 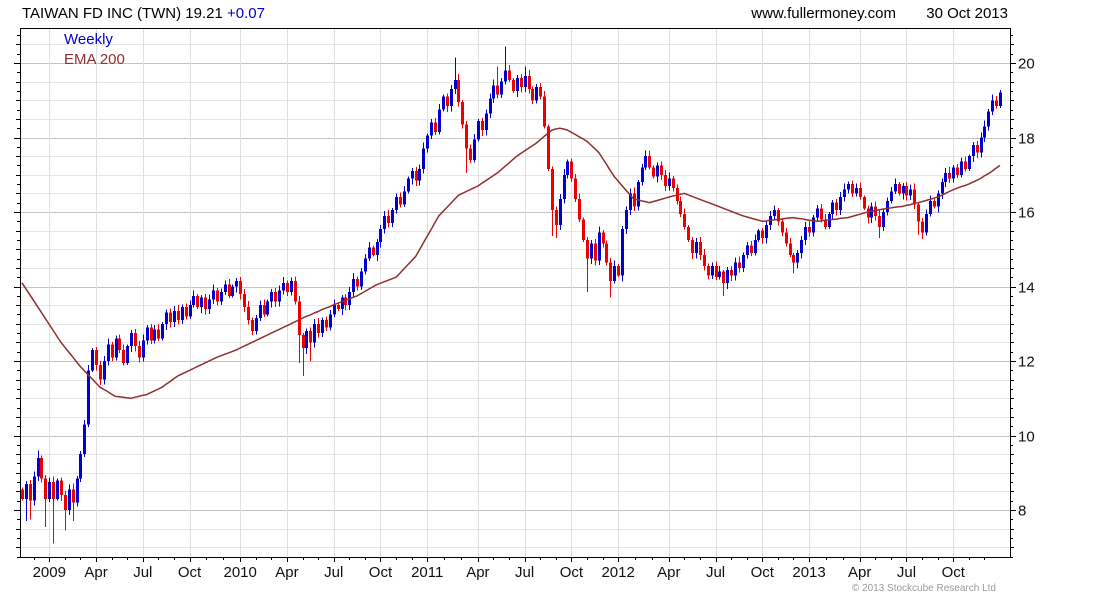 What do you see at coordinates (122, 13) in the screenshot?
I see `instrument-name-price: TAIWAN FD INC (TWN) 19.21` at bounding box center [122, 13].